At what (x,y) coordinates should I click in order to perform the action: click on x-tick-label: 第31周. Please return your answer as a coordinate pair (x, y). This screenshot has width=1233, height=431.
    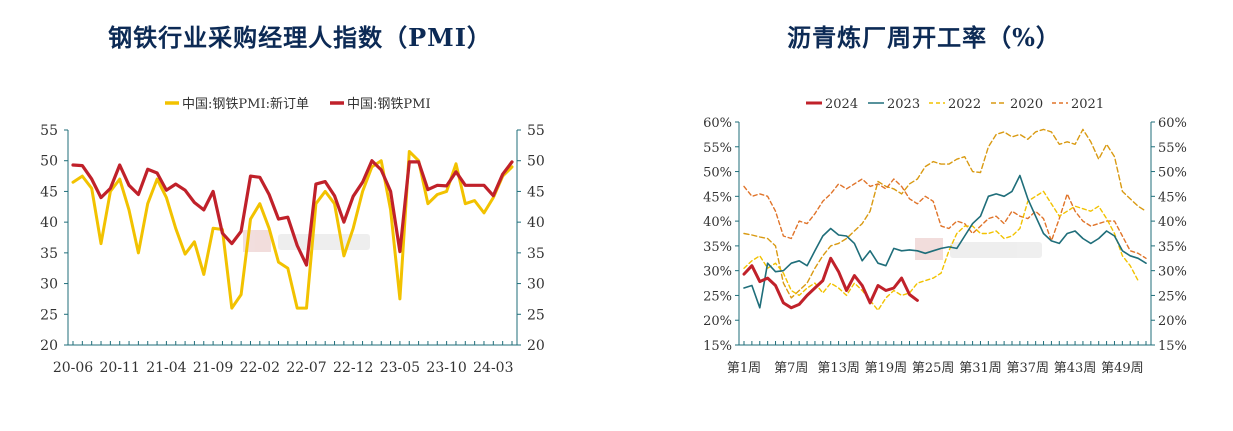
    Looking at the image, I should click on (980, 368).